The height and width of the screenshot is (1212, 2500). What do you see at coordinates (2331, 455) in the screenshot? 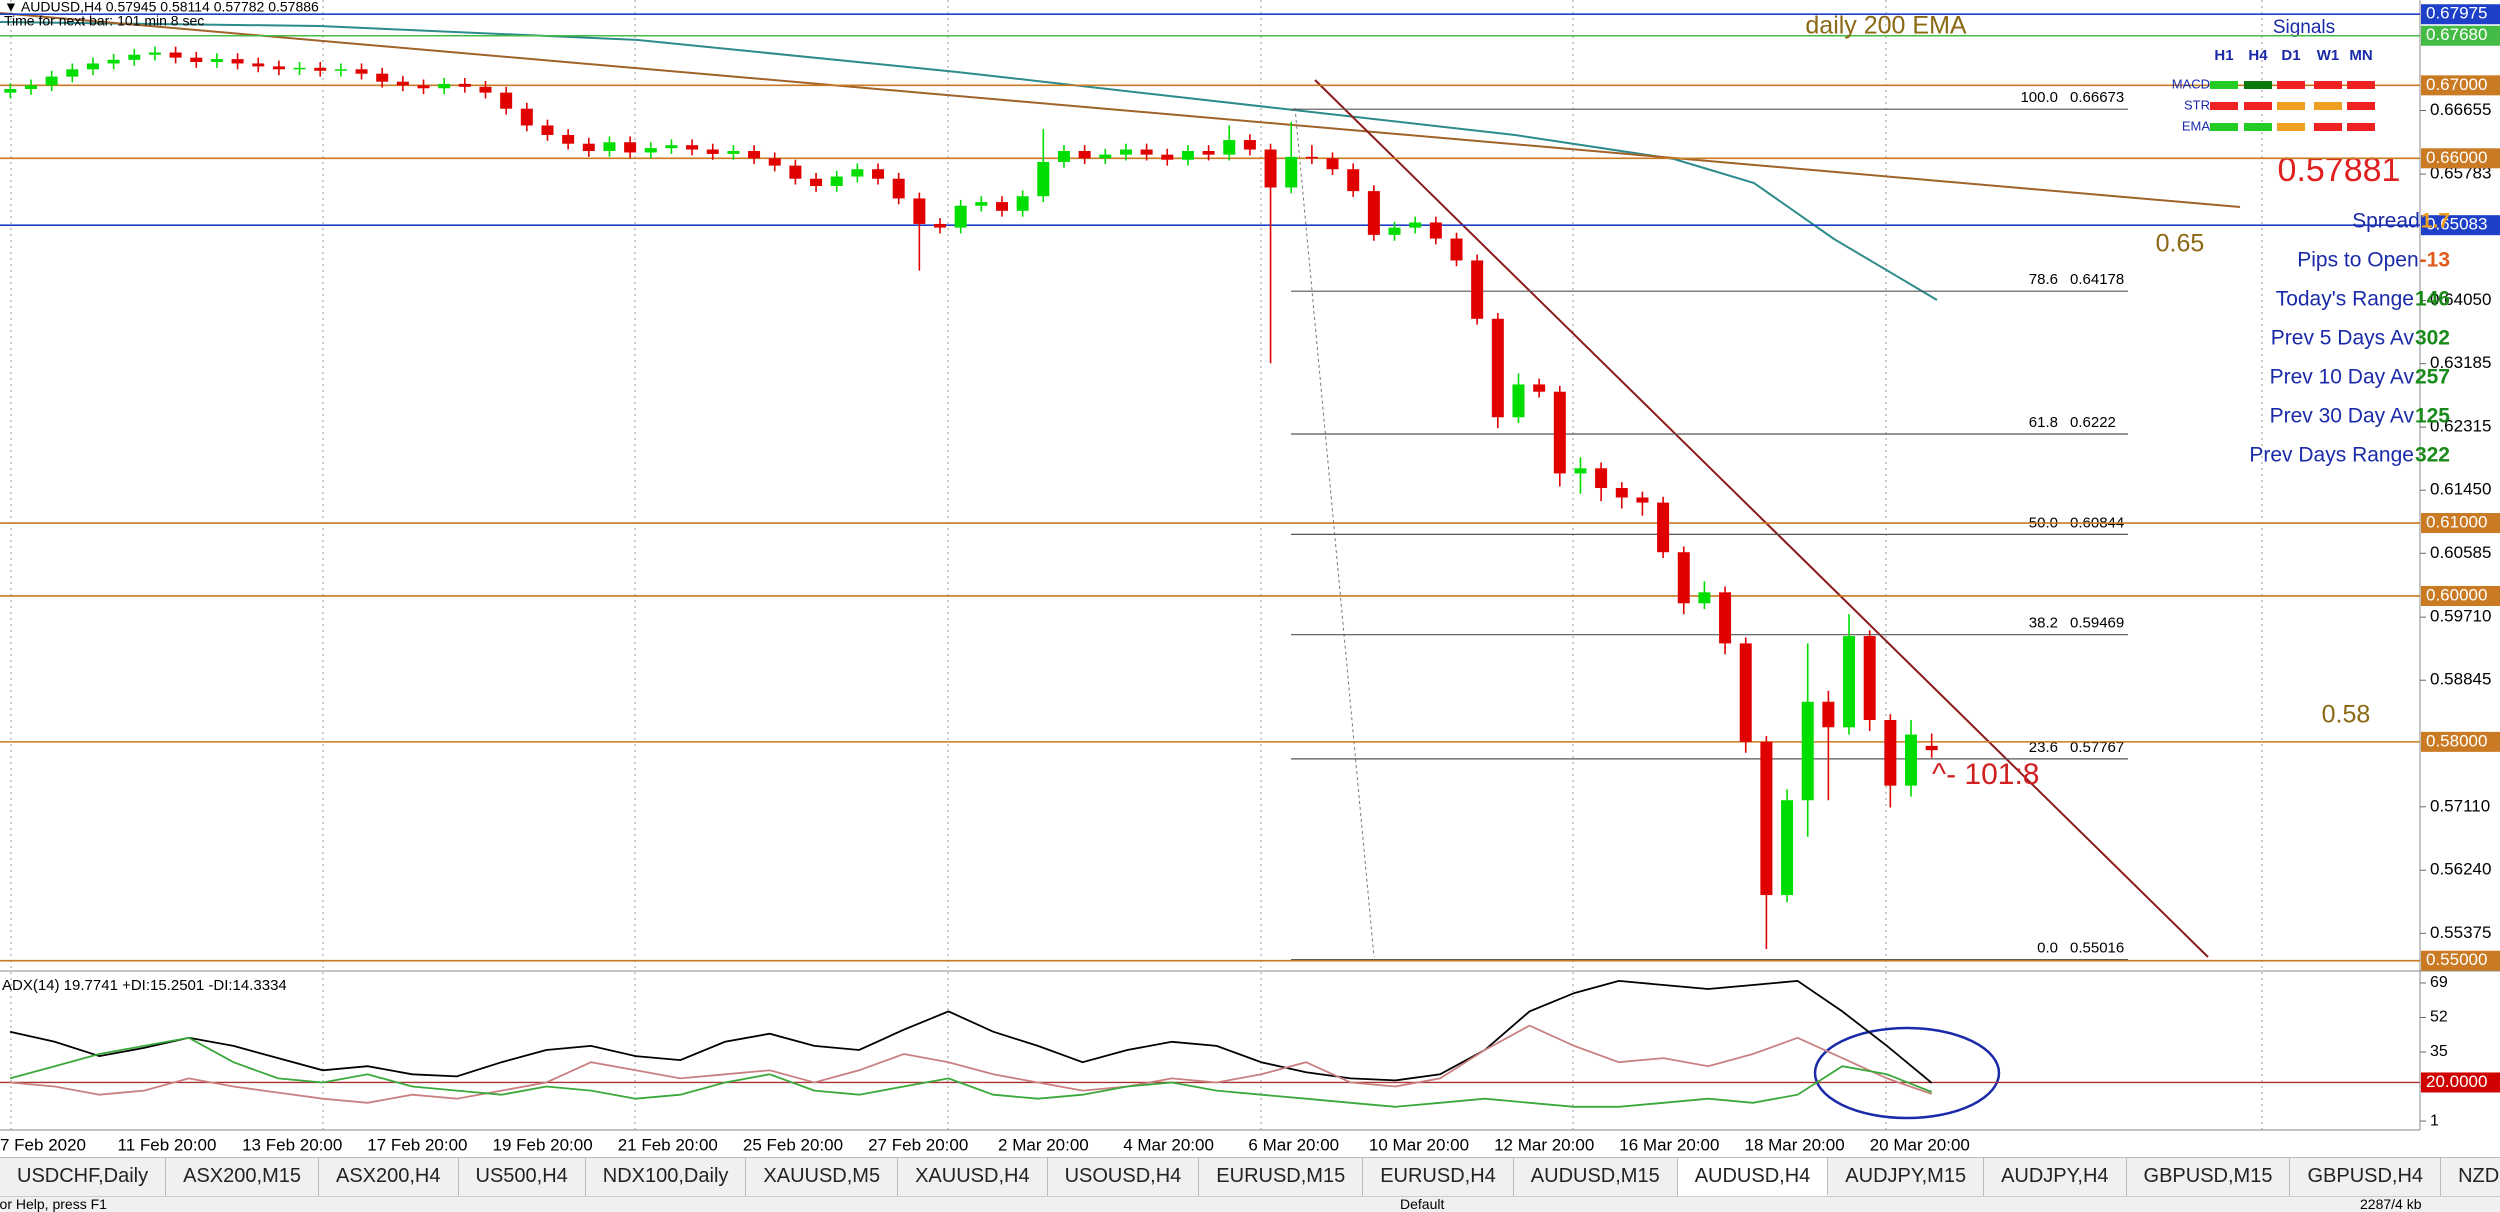
I see `info-label: Prev Days Range` at bounding box center [2331, 455].